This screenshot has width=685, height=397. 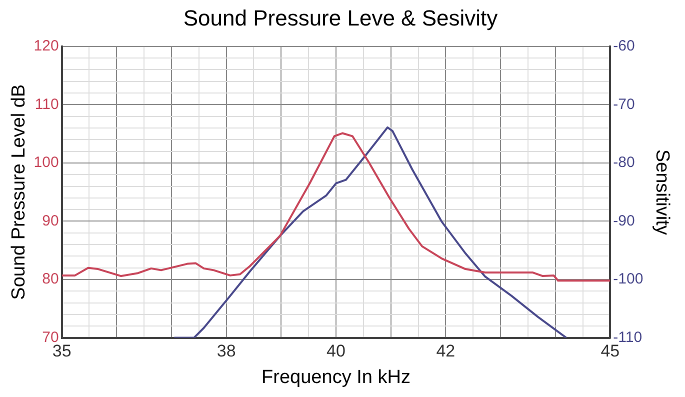 I want to click on y2-tick-label: -60, so click(x=624, y=46).